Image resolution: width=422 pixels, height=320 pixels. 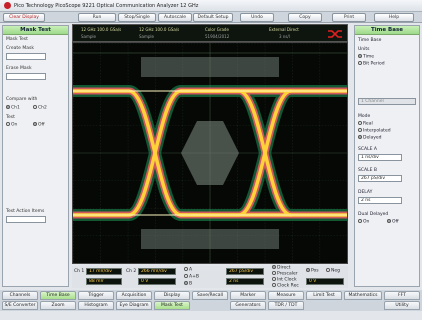 What do you see at coordinates (281, 268) in the screenshot?
I see `trigger-direct-radio: Direct` at bounding box center [281, 268].